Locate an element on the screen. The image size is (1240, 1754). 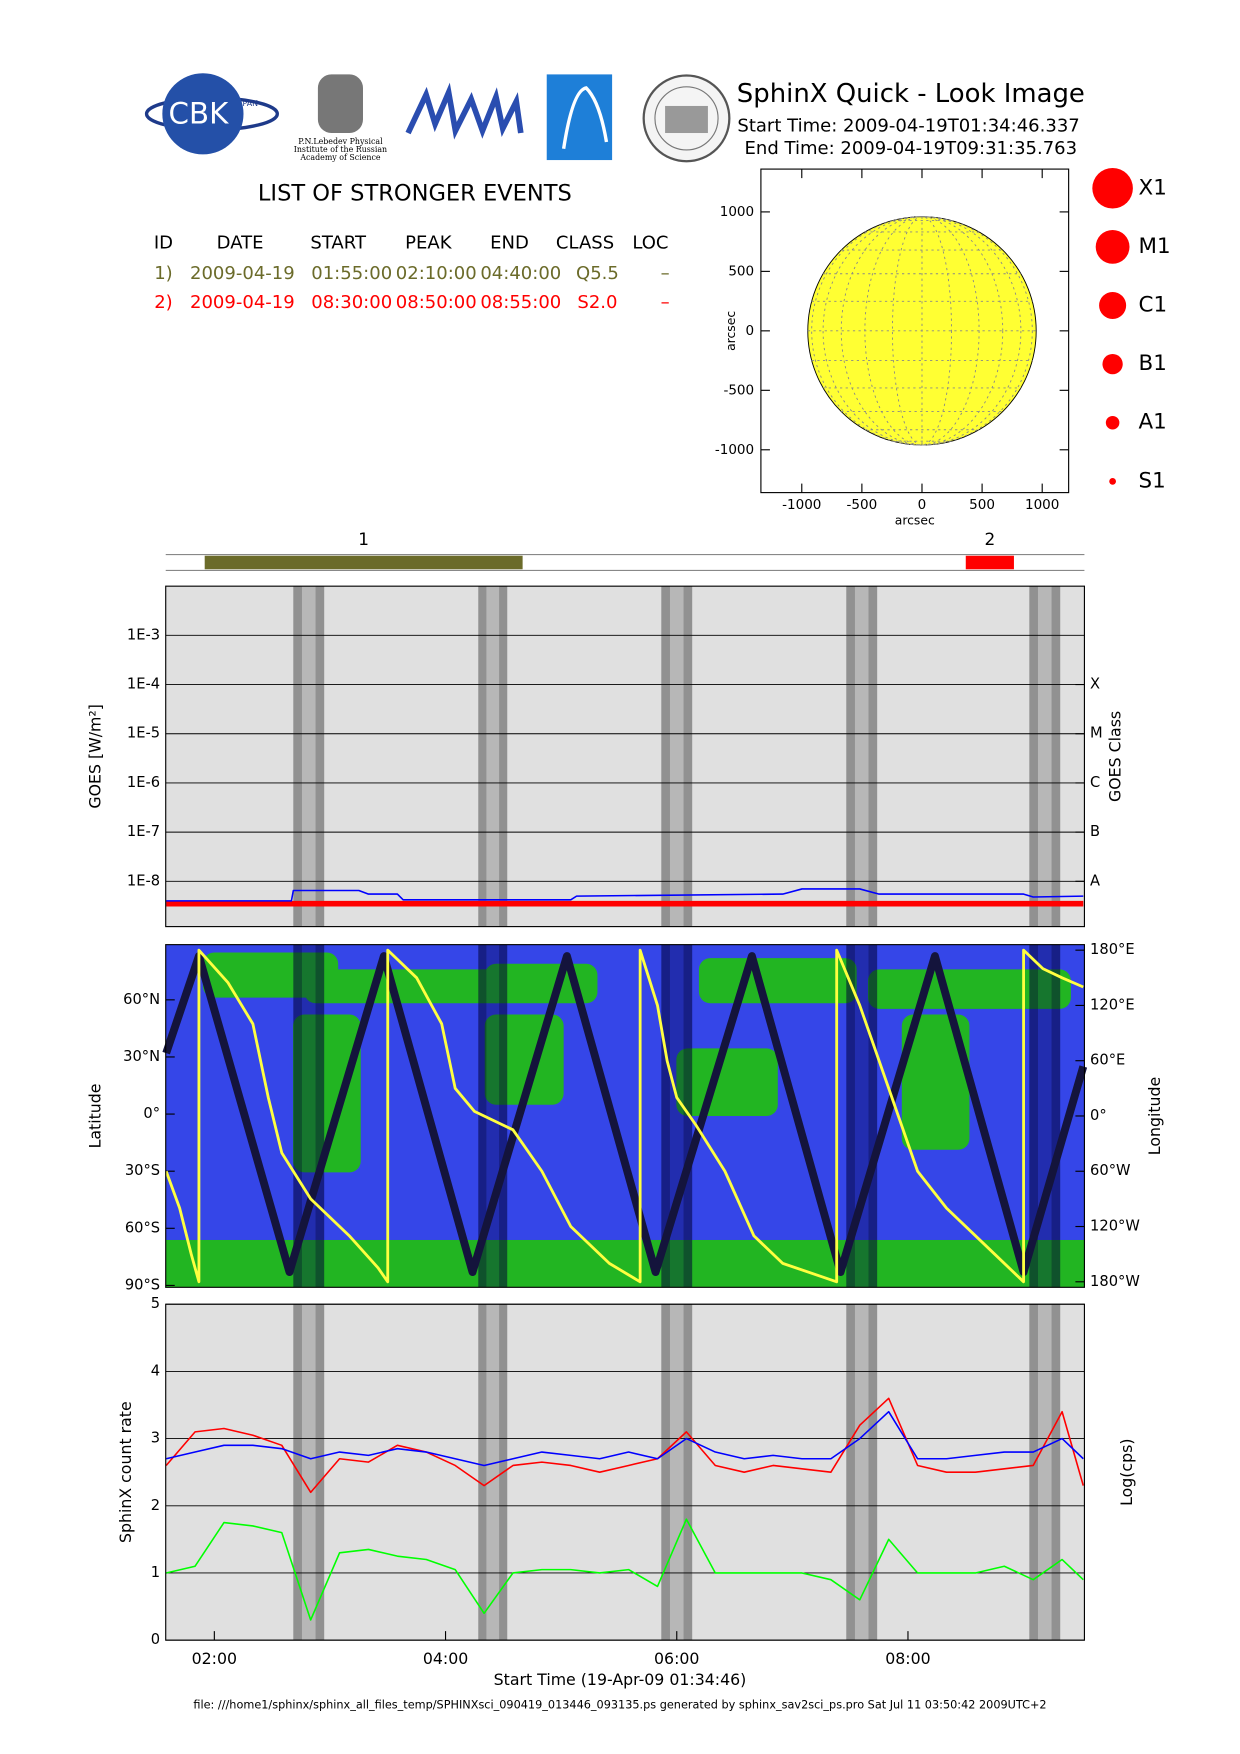
x-tick-label: -1000 is located at coordinates (801, 505).